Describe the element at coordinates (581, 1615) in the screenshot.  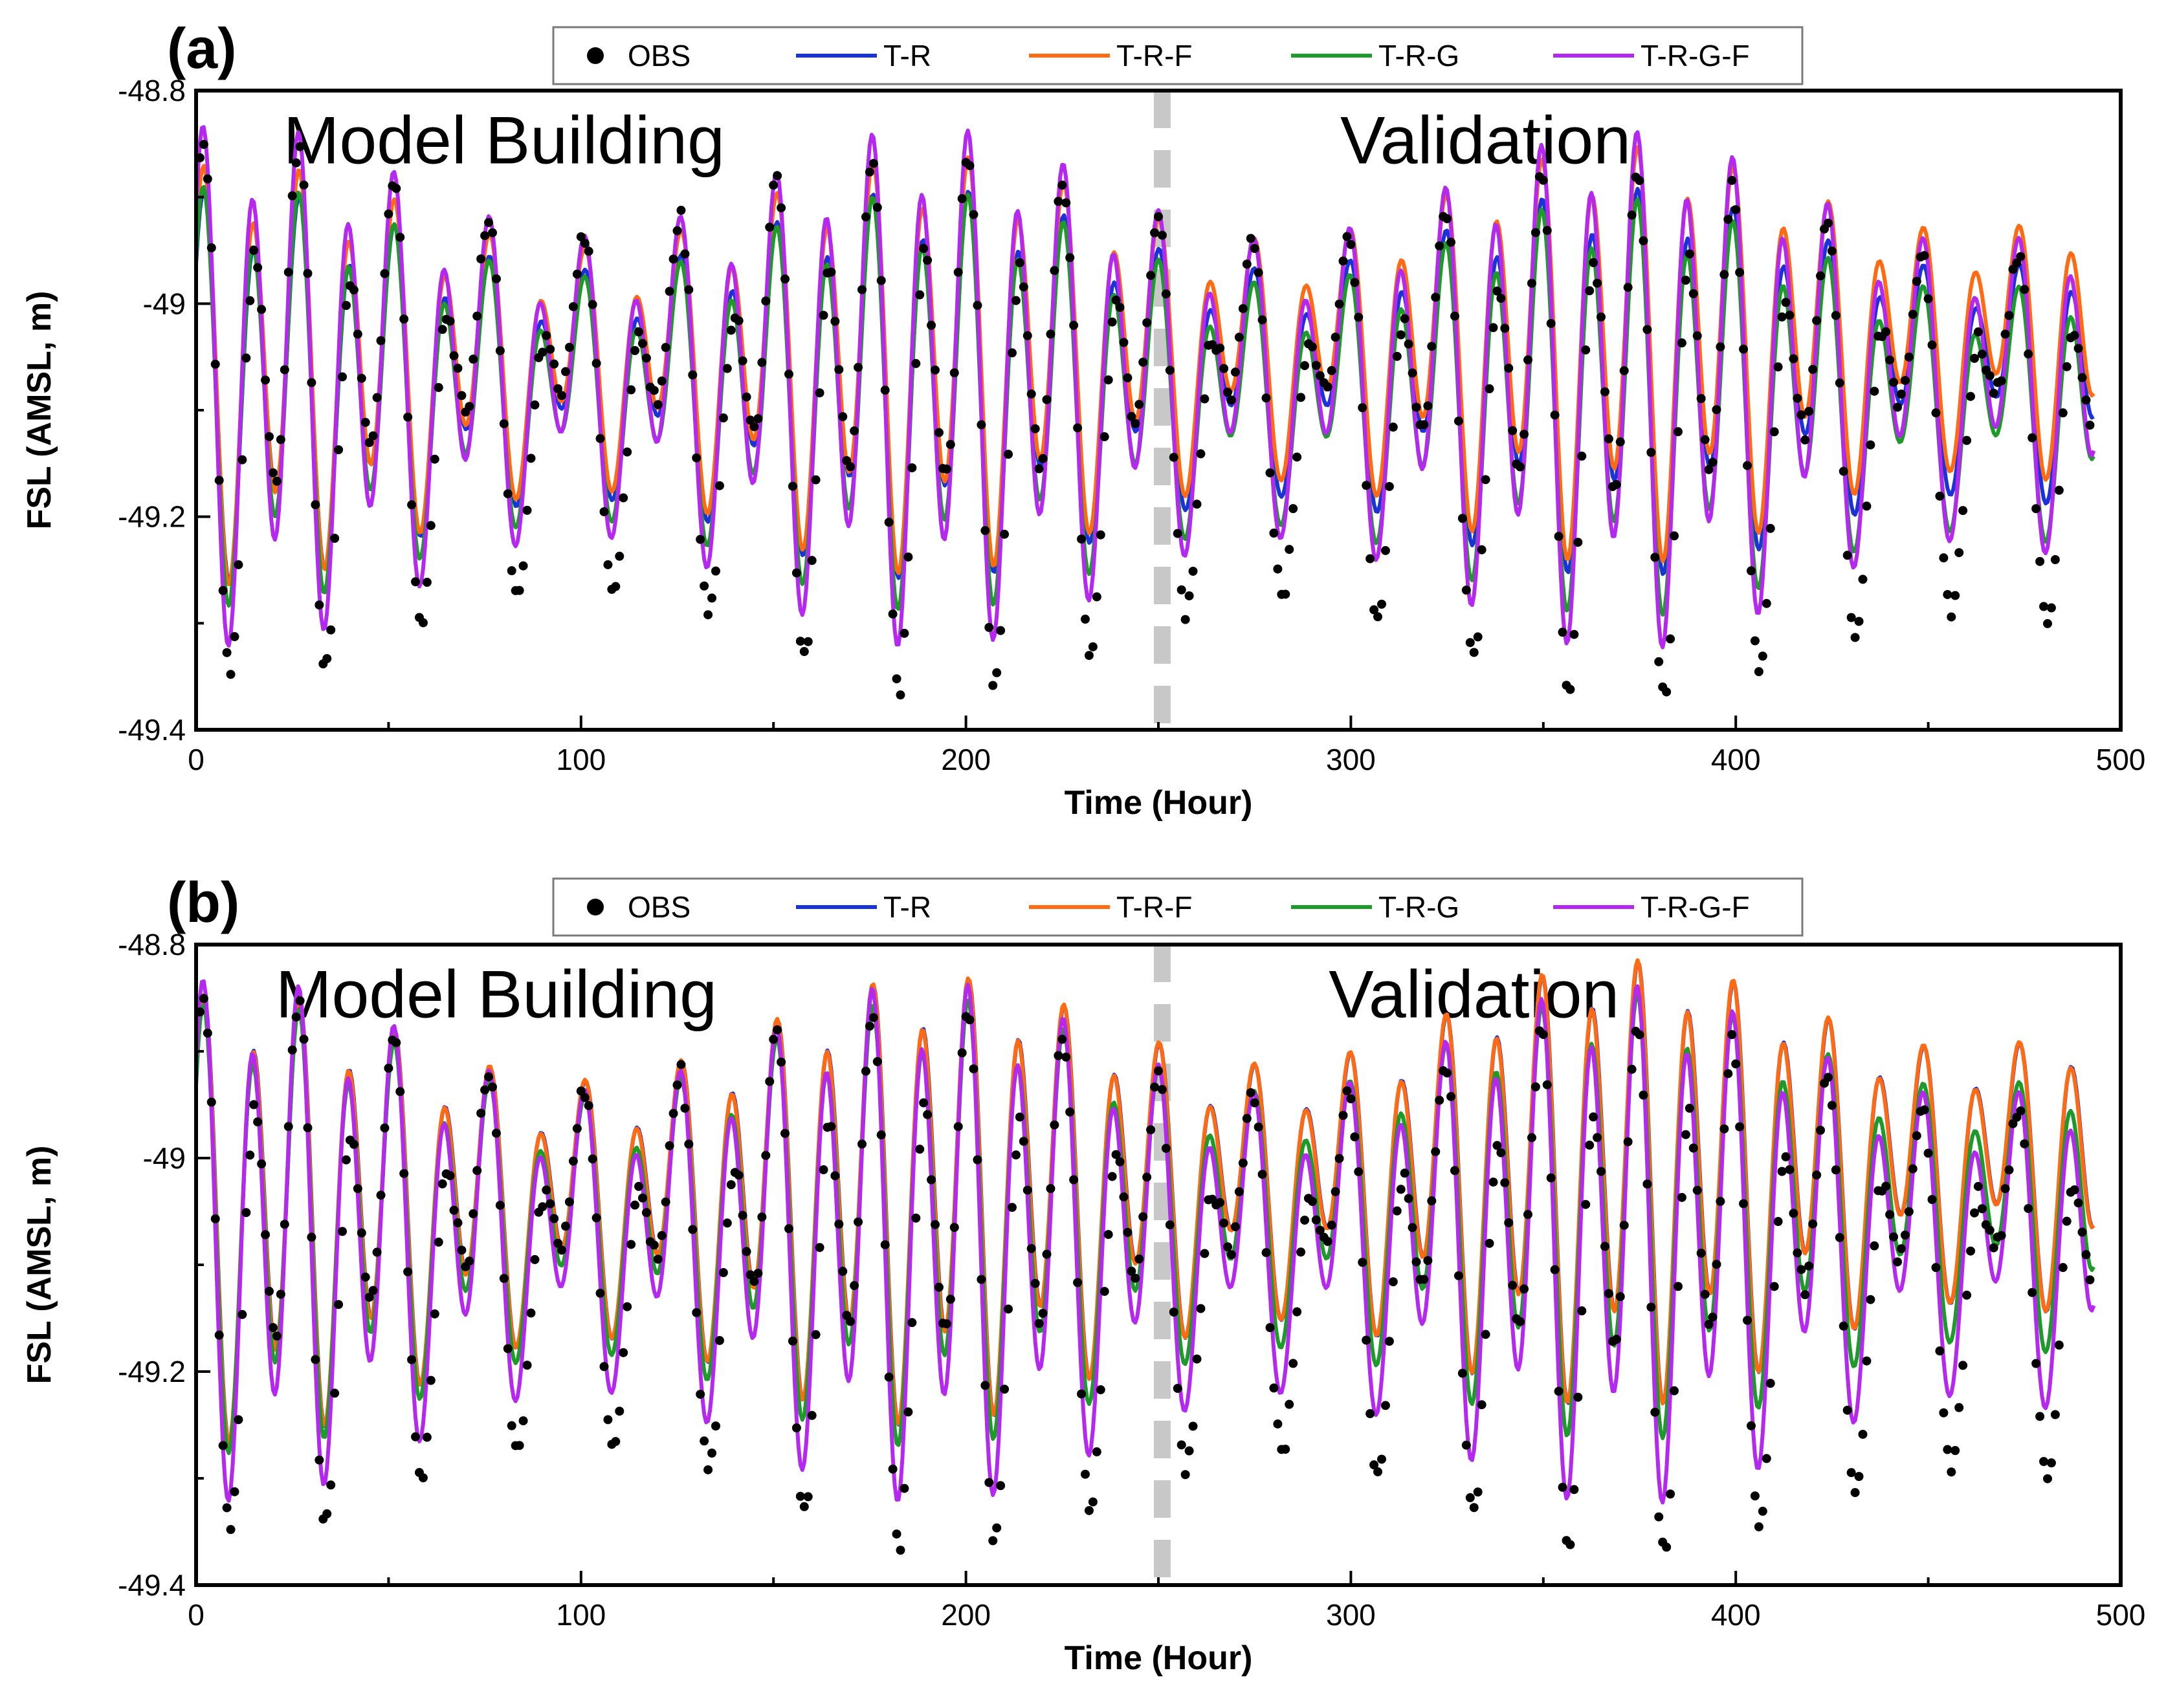
I see `x-tick-label: 100` at that location.